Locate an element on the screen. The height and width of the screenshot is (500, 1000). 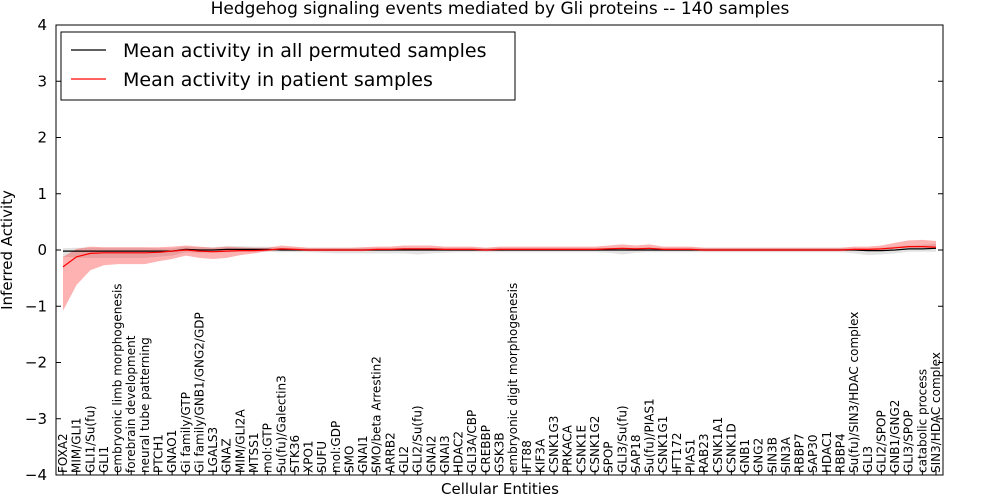
y-tick-label: 2 is located at coordinates (42, 138).